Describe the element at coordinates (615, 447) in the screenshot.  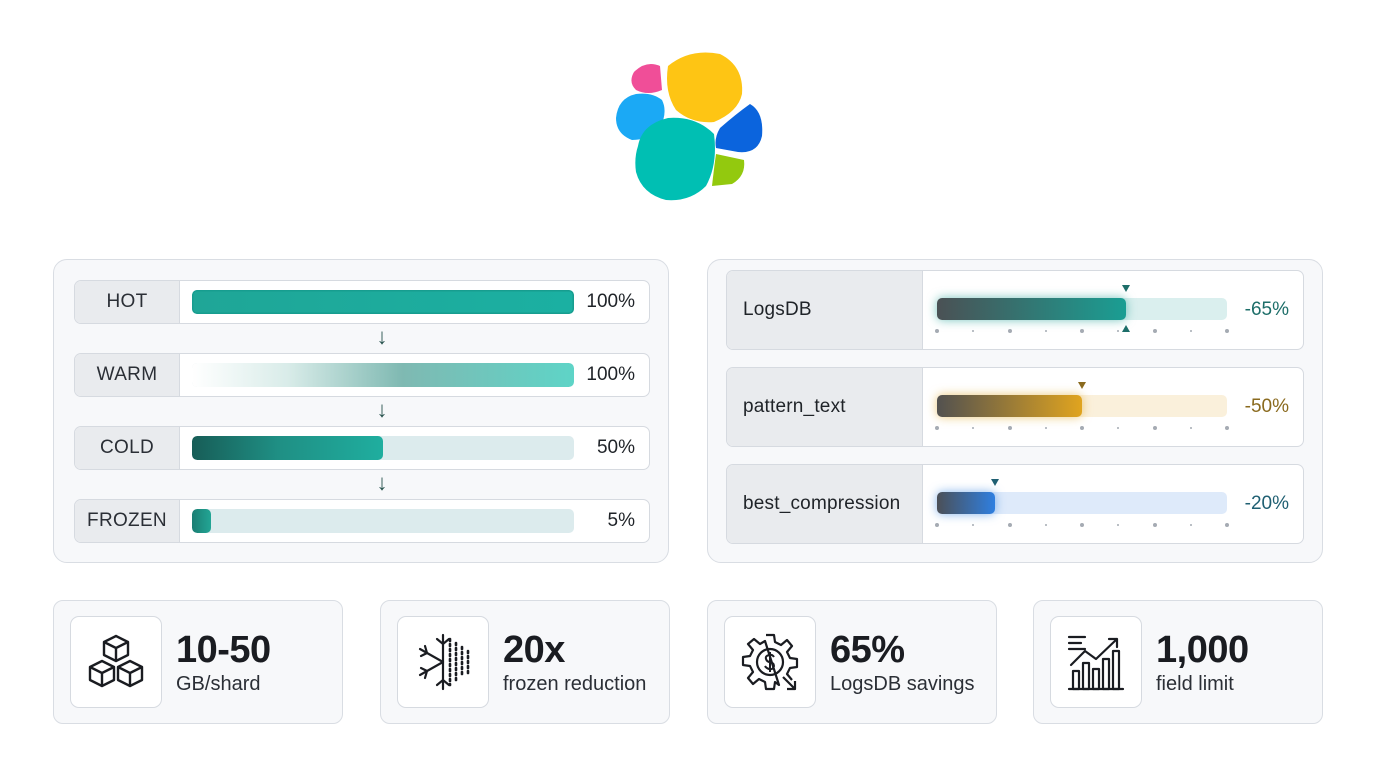
I see `tier-value: 50%` at that location.